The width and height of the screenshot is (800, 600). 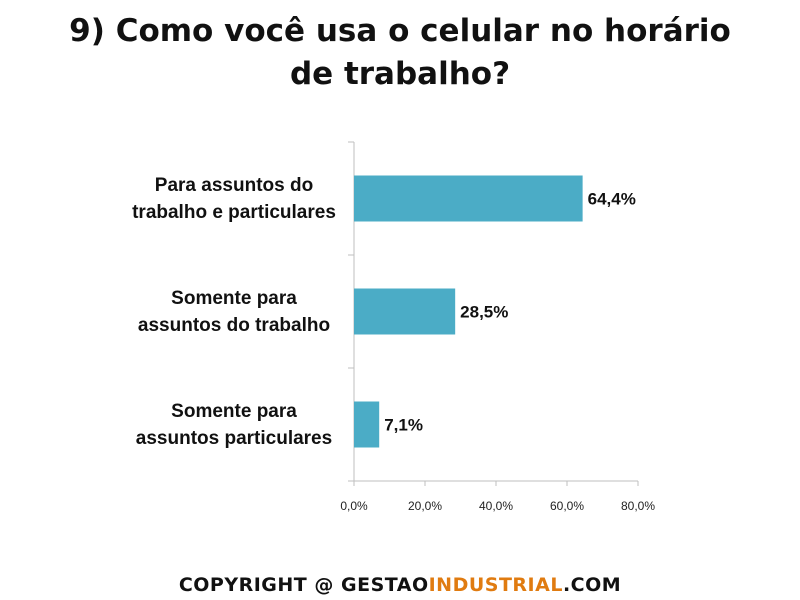 What do you see at coordinates (354, 506) in the screenshot?
I see `x-axis-tick-label: 0,0%` at bounding box center [354, 506].